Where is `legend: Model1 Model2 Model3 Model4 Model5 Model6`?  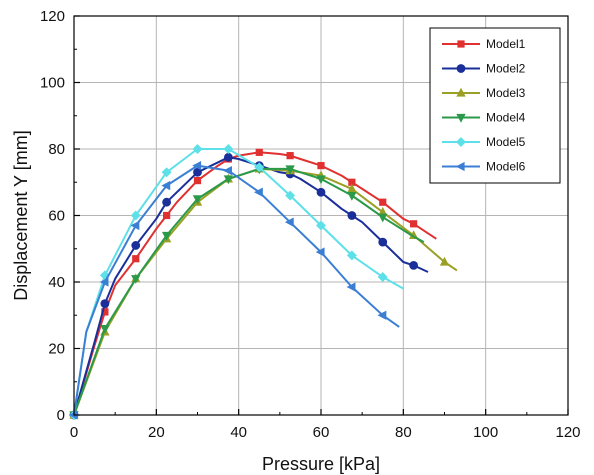 legend: Model1 Model2 Model3 Model4 Model5 Model6 is located at coordinates (495, 105).